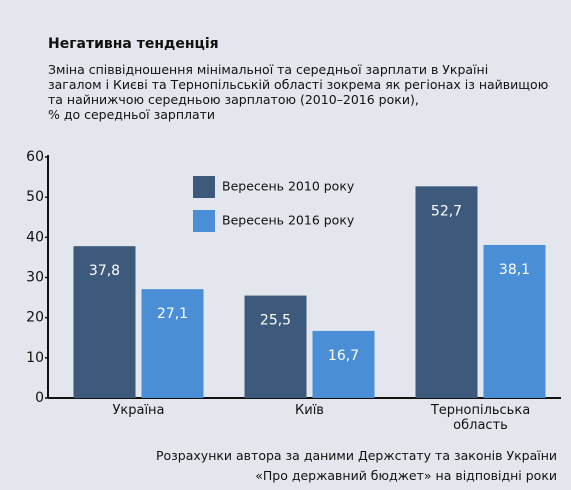 The height and width of the screenshot is (490, 571). What do you see at coordinates (288, 186) in the screenshot?
I see `legend-label: Вересень 2010 року` at bounding box center [288, 186].